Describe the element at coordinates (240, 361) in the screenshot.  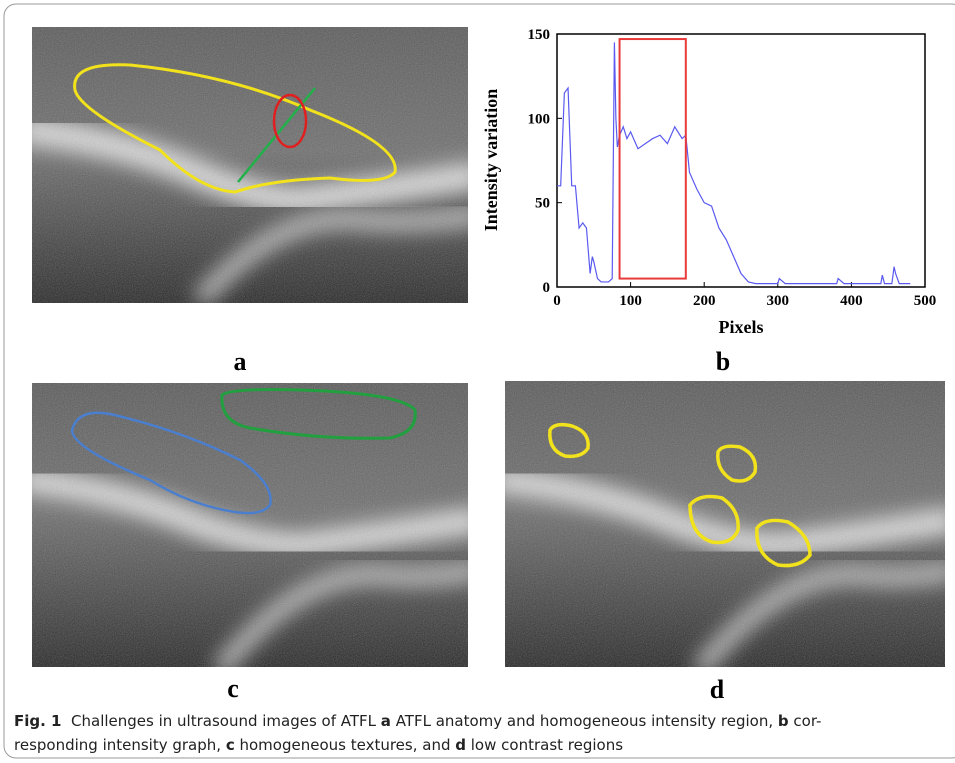
I see `panel-label: a` at that location.